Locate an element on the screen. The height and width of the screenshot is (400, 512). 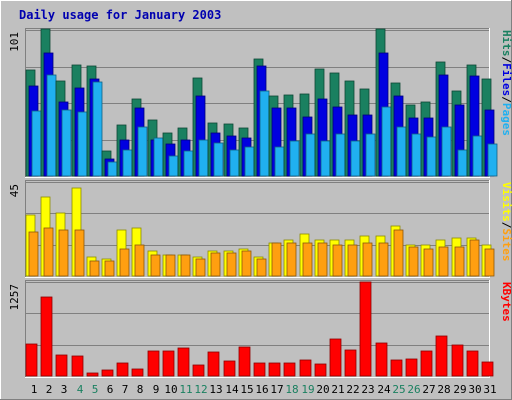
x-tick-label-day-23: 23 is located at coordinates (367, 389).